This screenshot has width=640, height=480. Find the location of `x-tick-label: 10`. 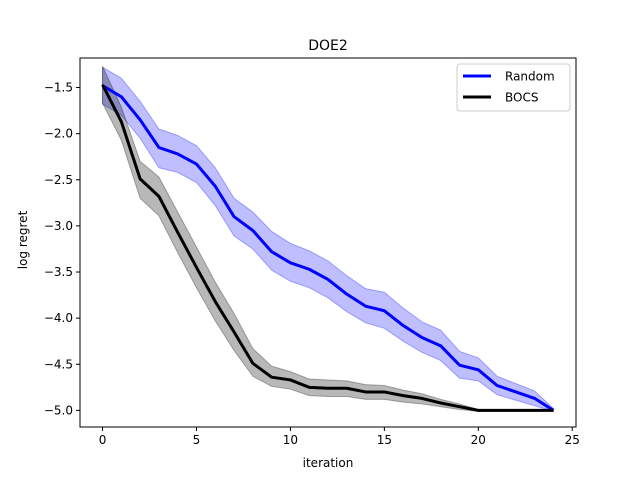

x-tick-label: 10 is located at coordinates (290, 440).